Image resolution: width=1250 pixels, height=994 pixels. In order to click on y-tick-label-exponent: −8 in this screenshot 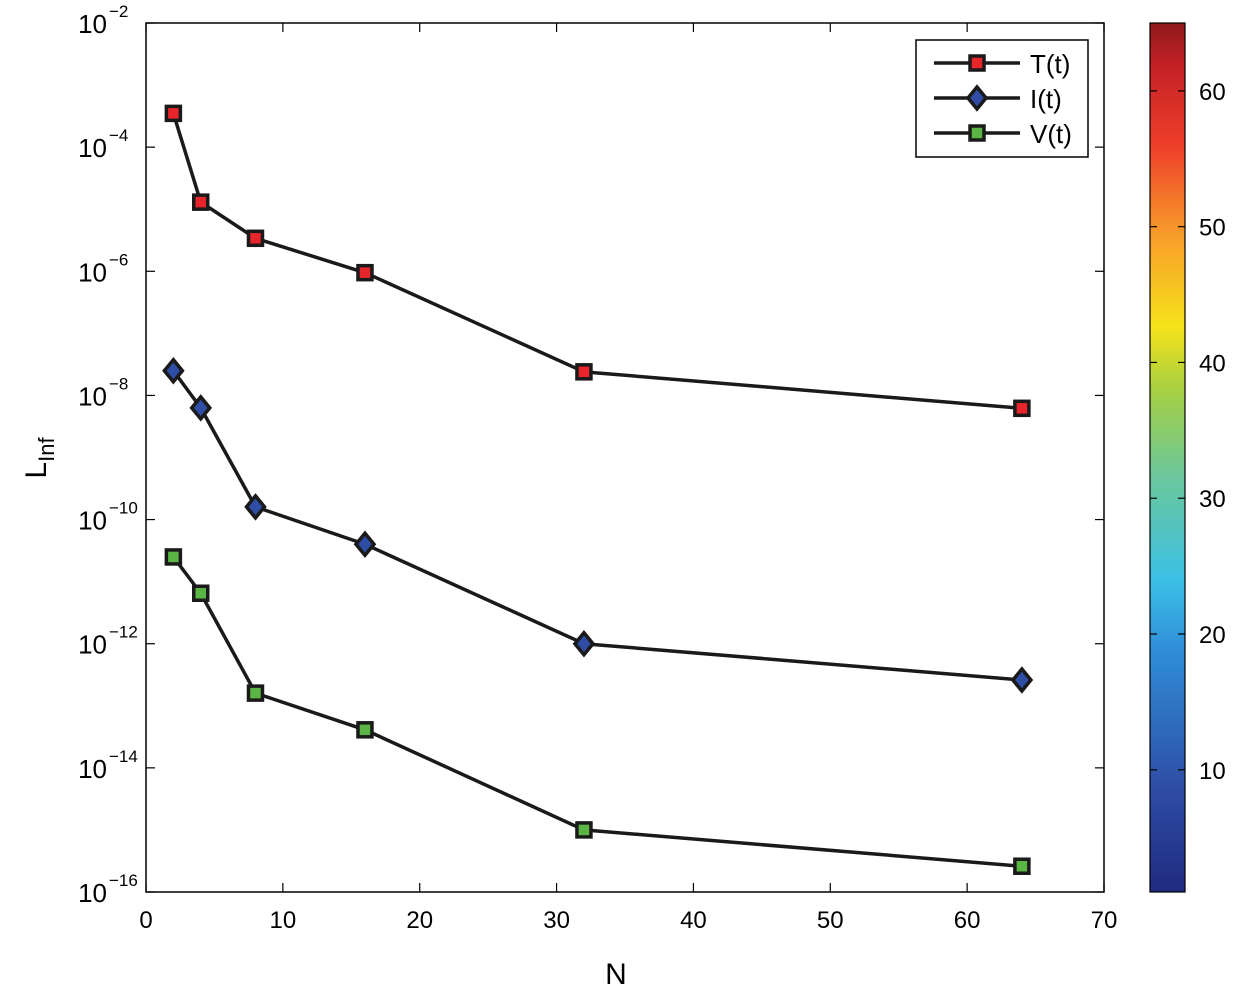, I will do `click(118, 383)`.